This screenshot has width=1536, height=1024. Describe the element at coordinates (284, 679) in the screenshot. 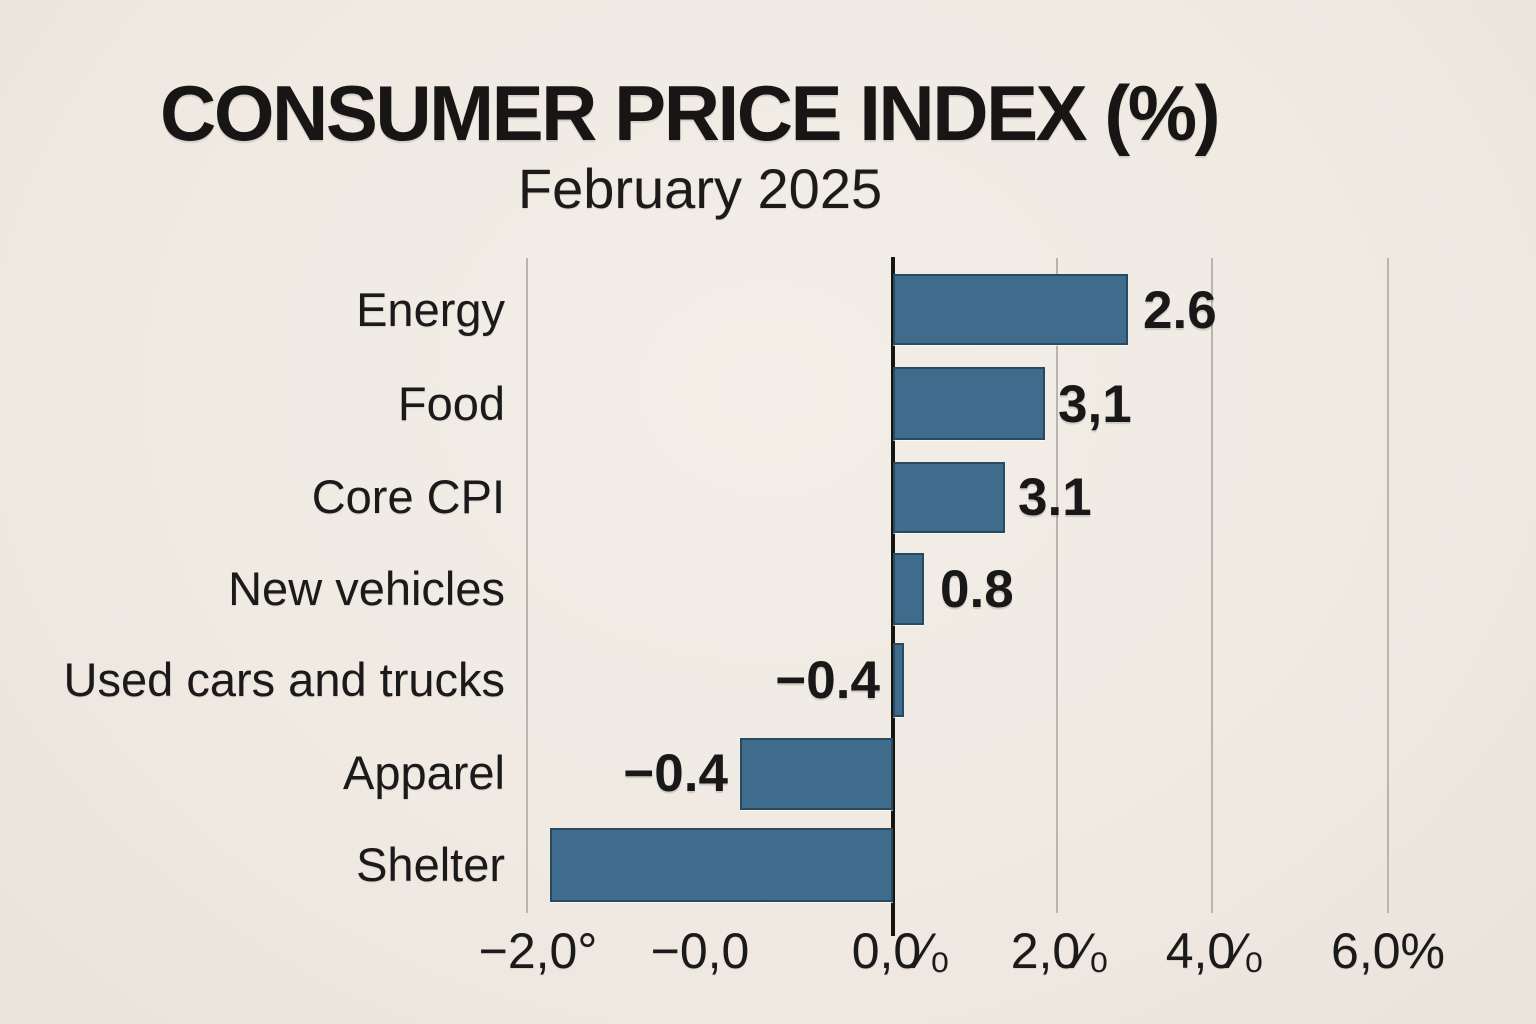

I see `category-label-used-cars-and-trucks: Used cars and trucks` at that location.